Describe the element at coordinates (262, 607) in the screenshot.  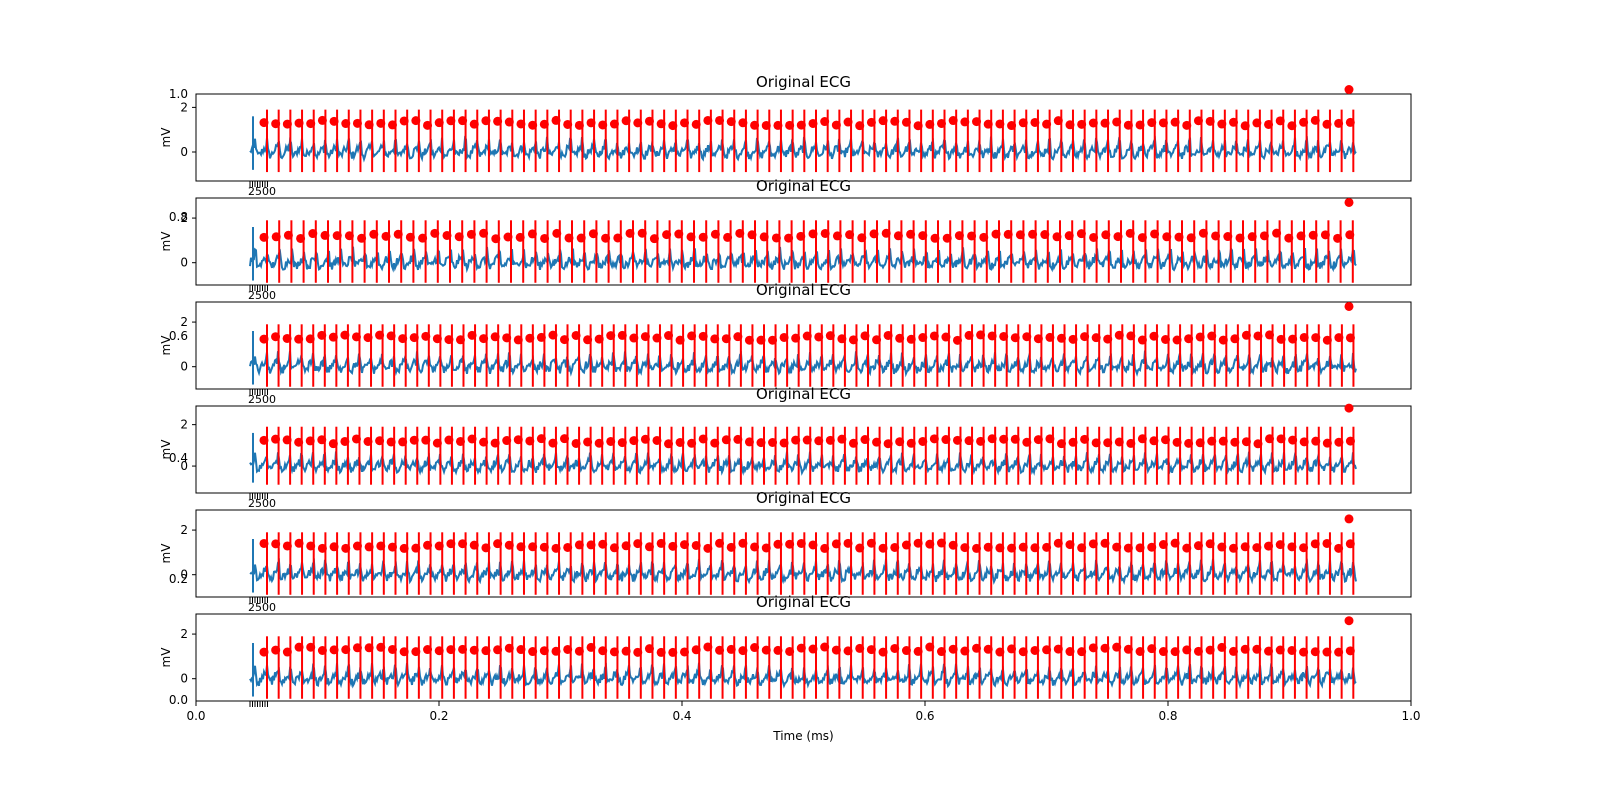
I see `x-tick-label-overlap: 2500` at that location.